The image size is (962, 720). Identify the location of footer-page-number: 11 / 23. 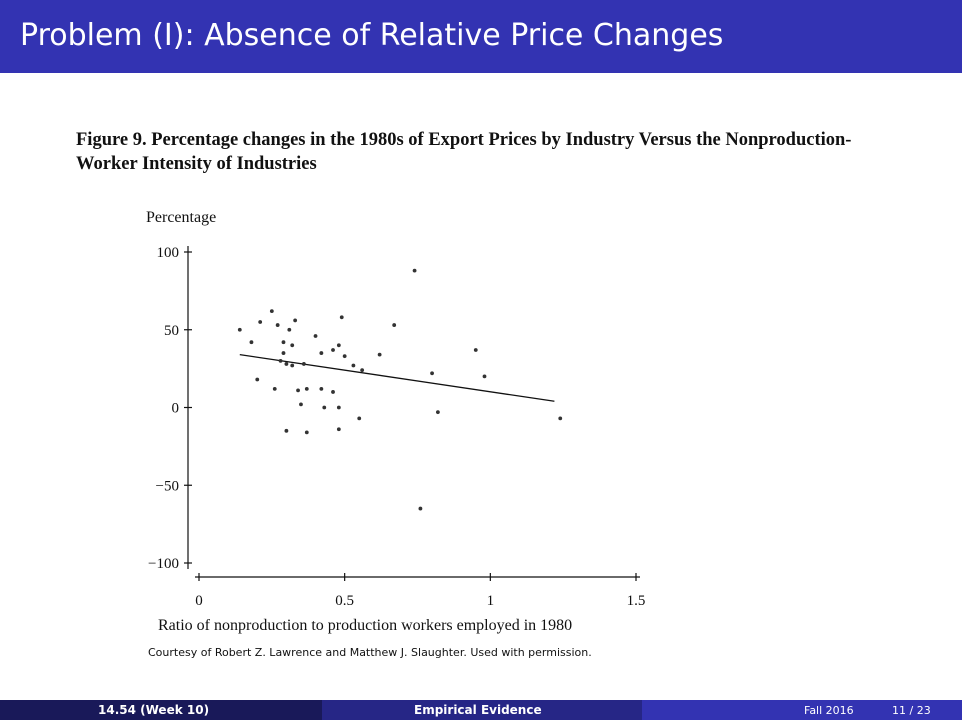
(911, 710).